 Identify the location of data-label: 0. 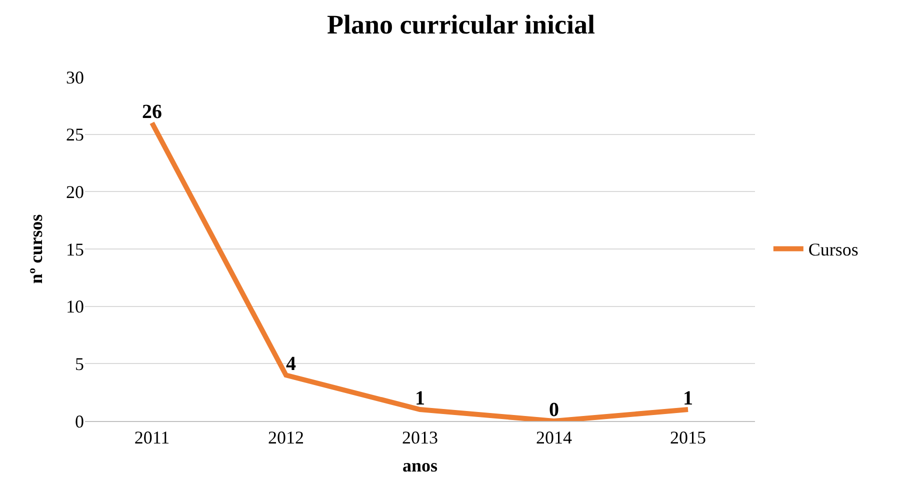
(554, 410).